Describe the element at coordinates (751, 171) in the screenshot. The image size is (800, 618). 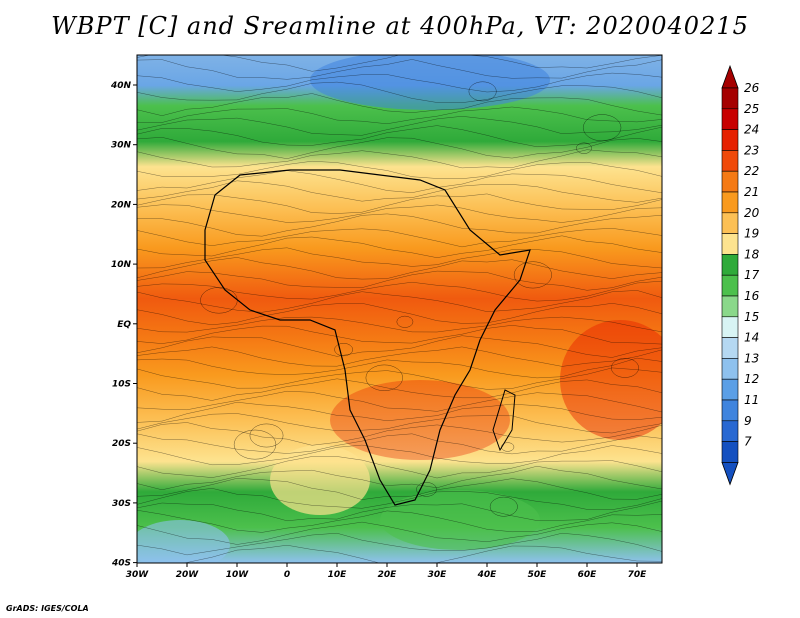
I see `colorbar-label: 22` at that location.